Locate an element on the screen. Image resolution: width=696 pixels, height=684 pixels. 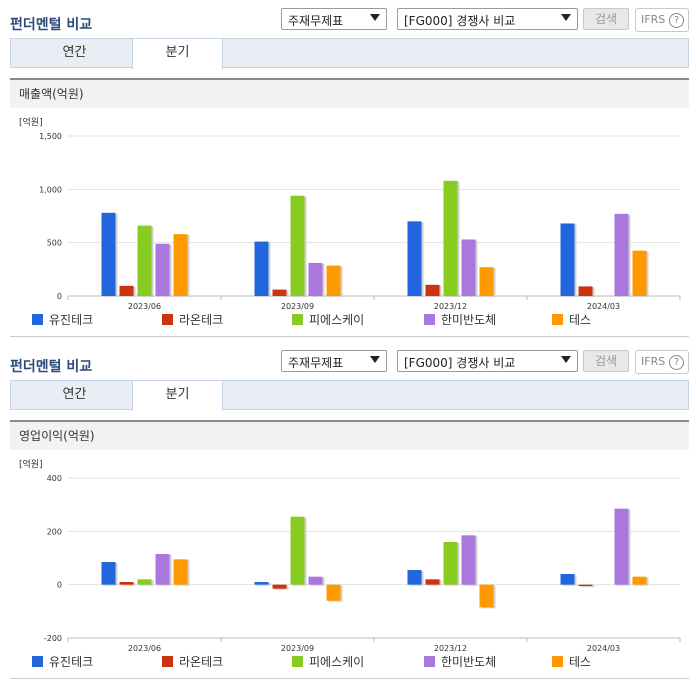
x-tick-label: 2023/09 is located at coordinates (297, 306).